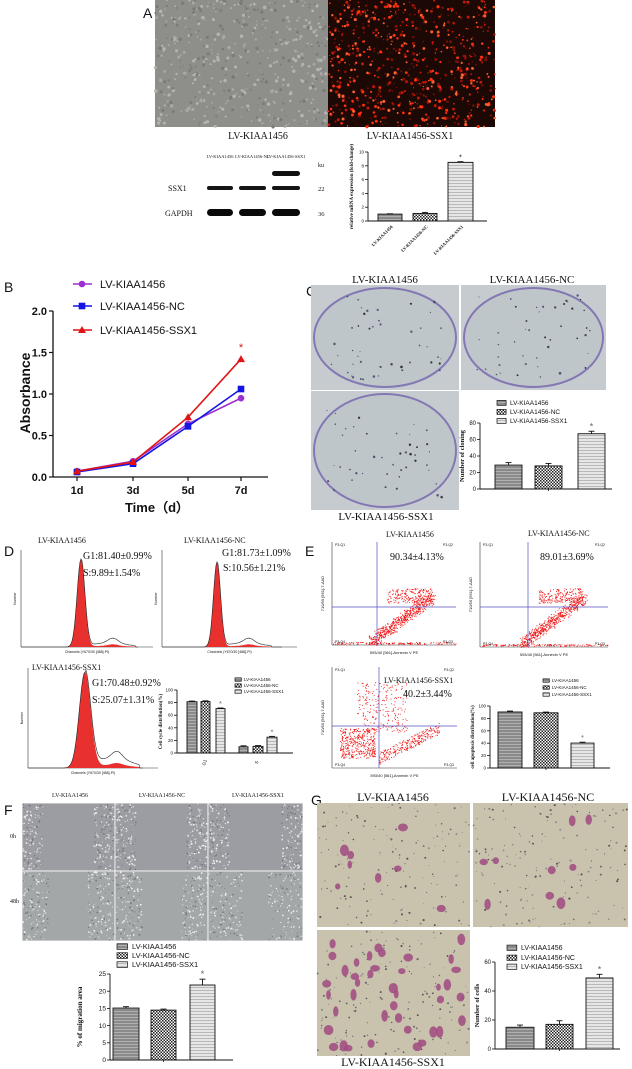 The image size is (632, 1069). Describe the element at coordinates (498, 357) in the screenshot. I see `colony` at that location.